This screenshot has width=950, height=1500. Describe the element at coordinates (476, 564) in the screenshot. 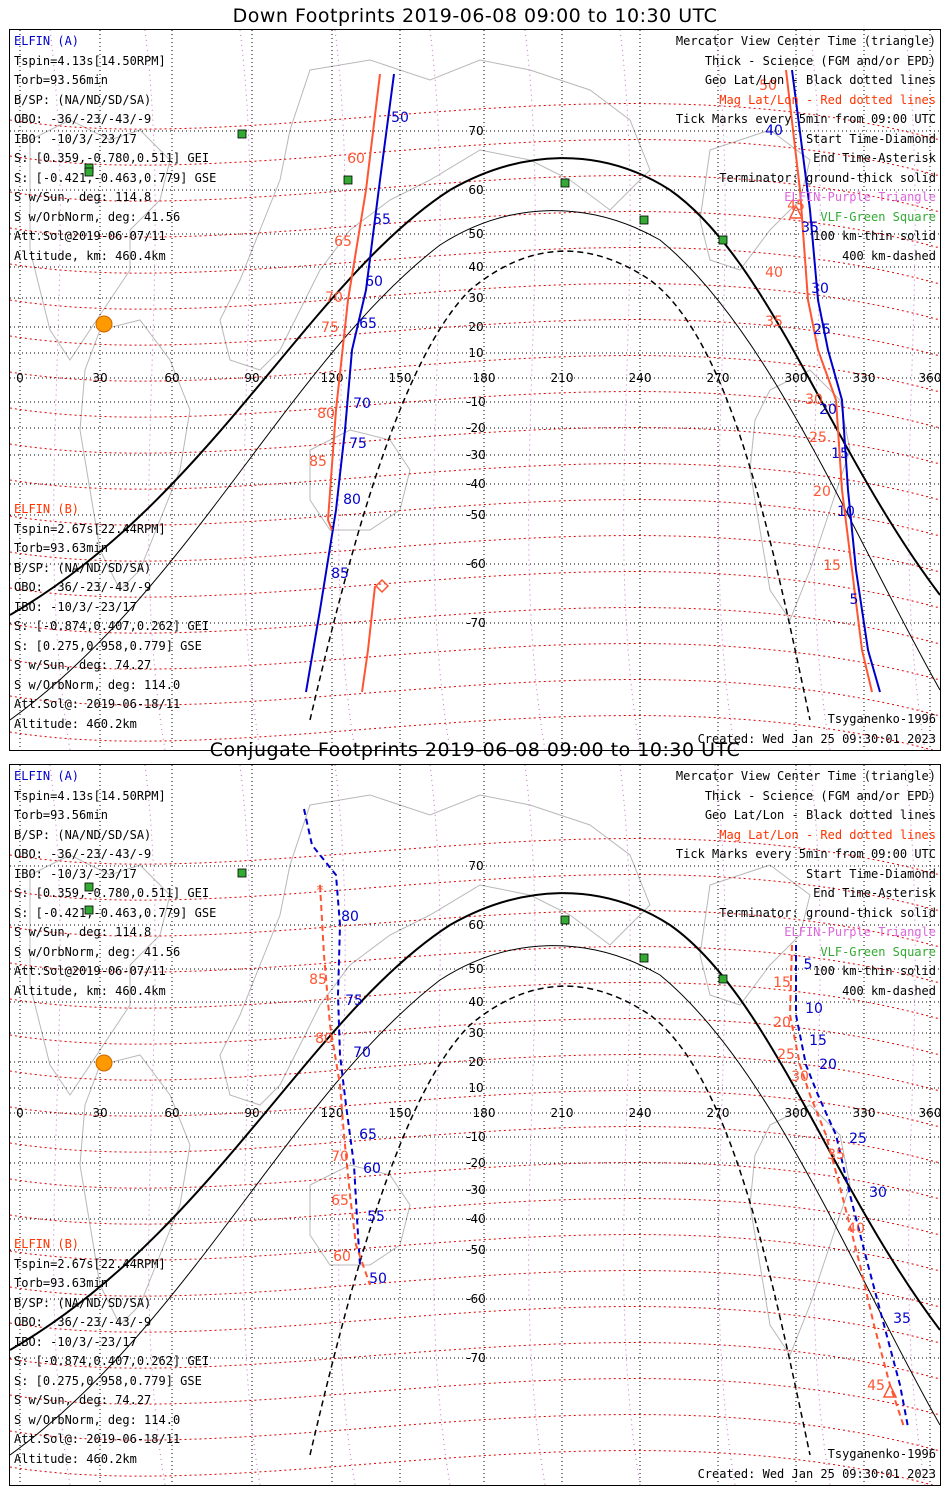

I see `latitude-tick-label: -60` at that location.